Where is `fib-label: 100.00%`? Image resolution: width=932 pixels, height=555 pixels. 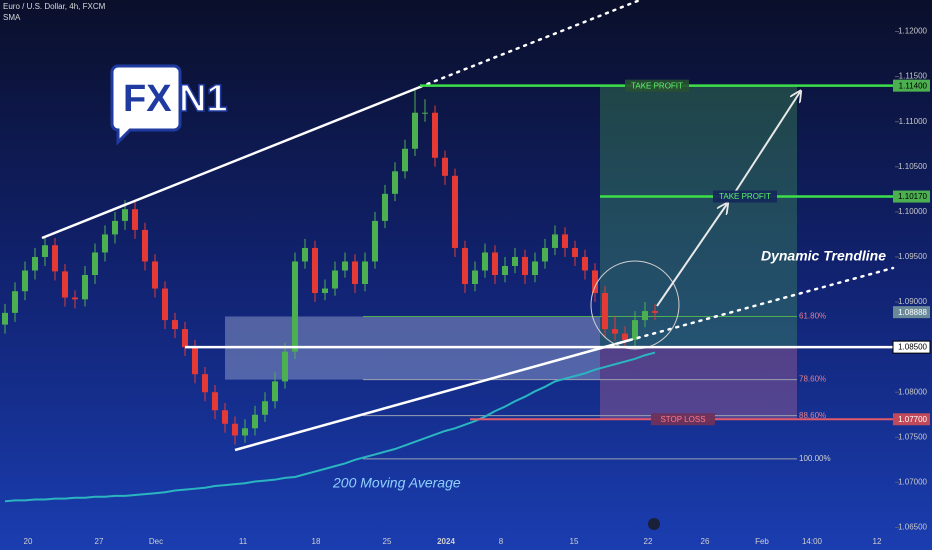
fib-label: 100.00% is located at coordinates (815, 458).